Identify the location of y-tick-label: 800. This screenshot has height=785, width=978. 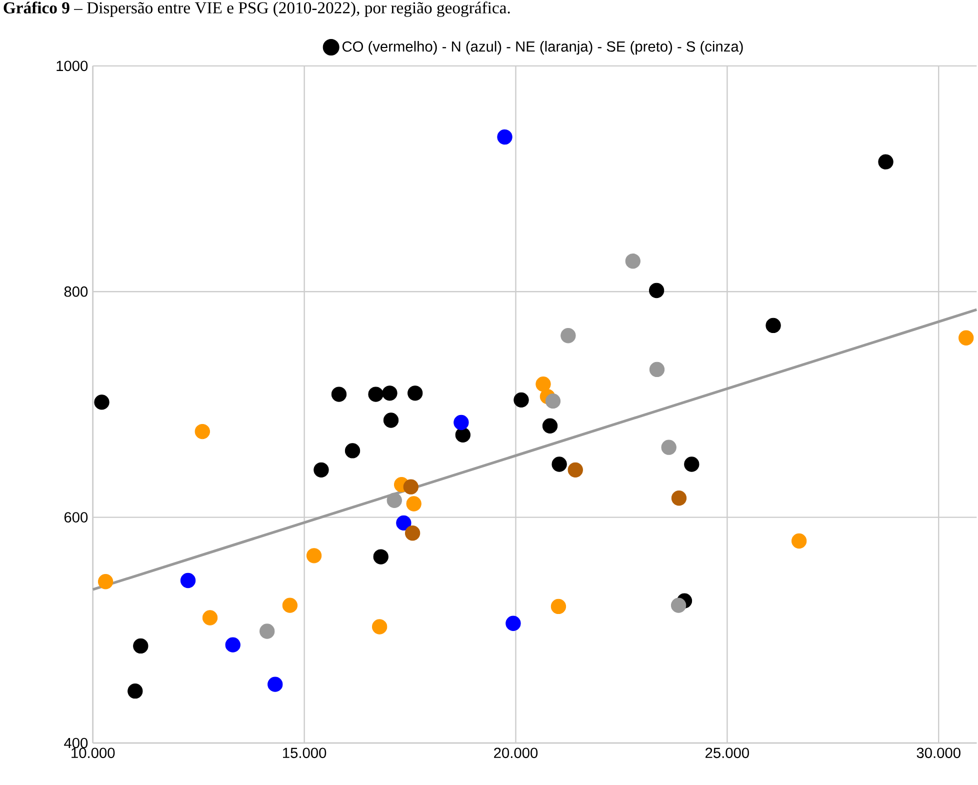
(76, 291).